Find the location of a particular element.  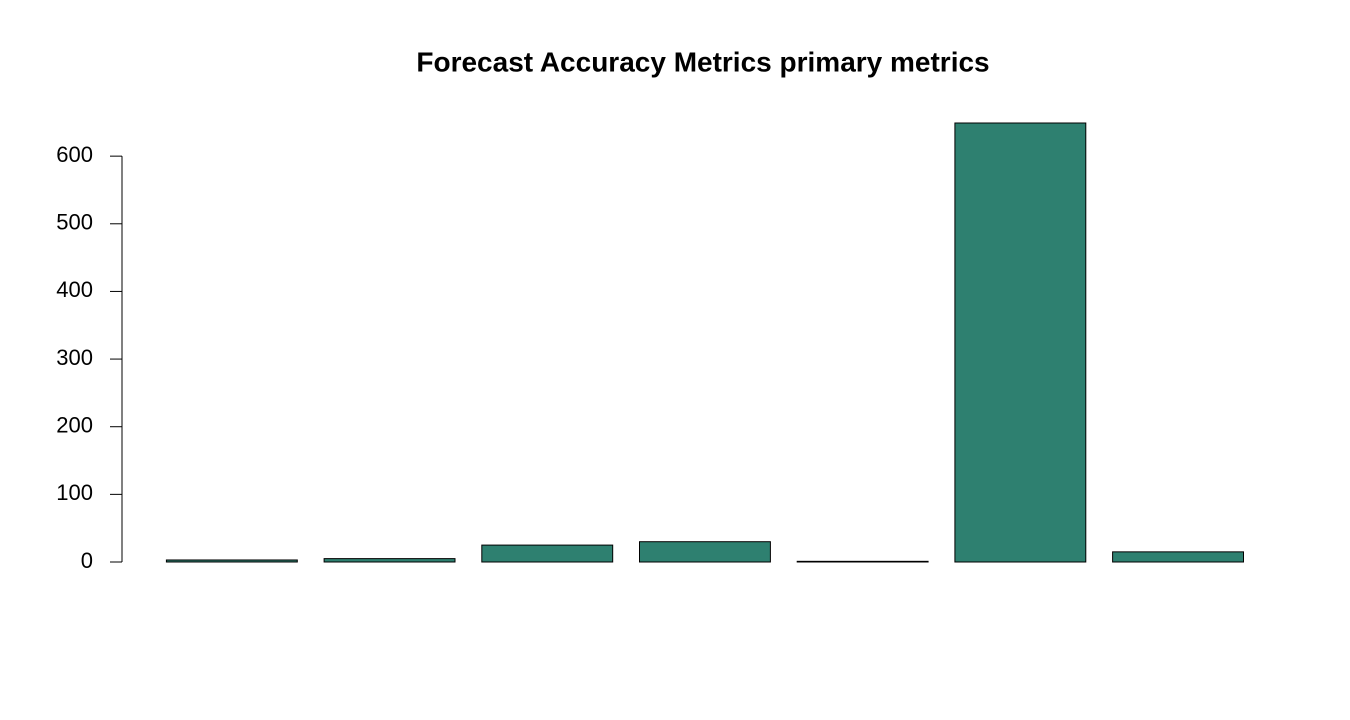

y-tick-label: 500 is located at coordinates (74, 222).